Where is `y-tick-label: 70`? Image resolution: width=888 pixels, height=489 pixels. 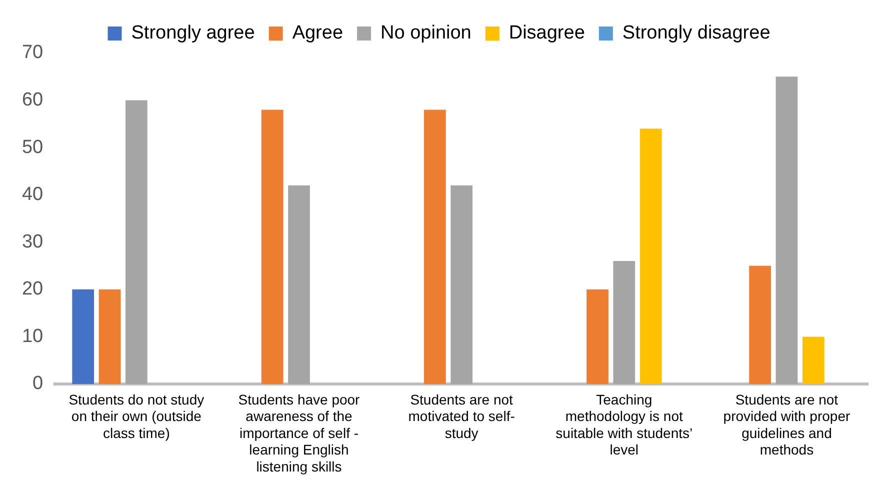
y-tick-label: 70 is located at coordinates (33, 53).